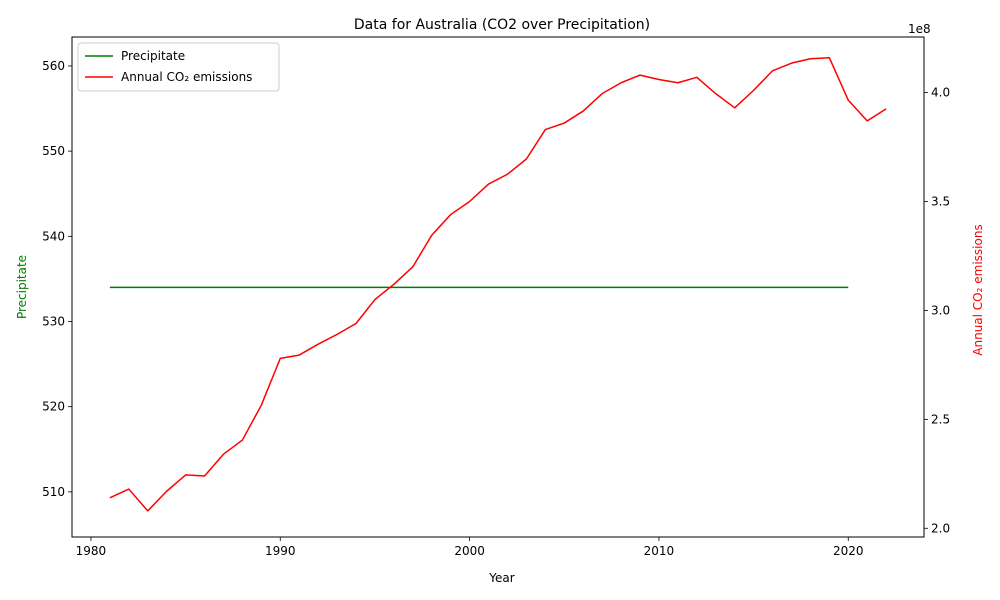 The image size is (1000, 600). What do you see at coordinates (280, 551) in the screenshot?
I see `x-tick-label: 1990` at bounding box center [280, 551].